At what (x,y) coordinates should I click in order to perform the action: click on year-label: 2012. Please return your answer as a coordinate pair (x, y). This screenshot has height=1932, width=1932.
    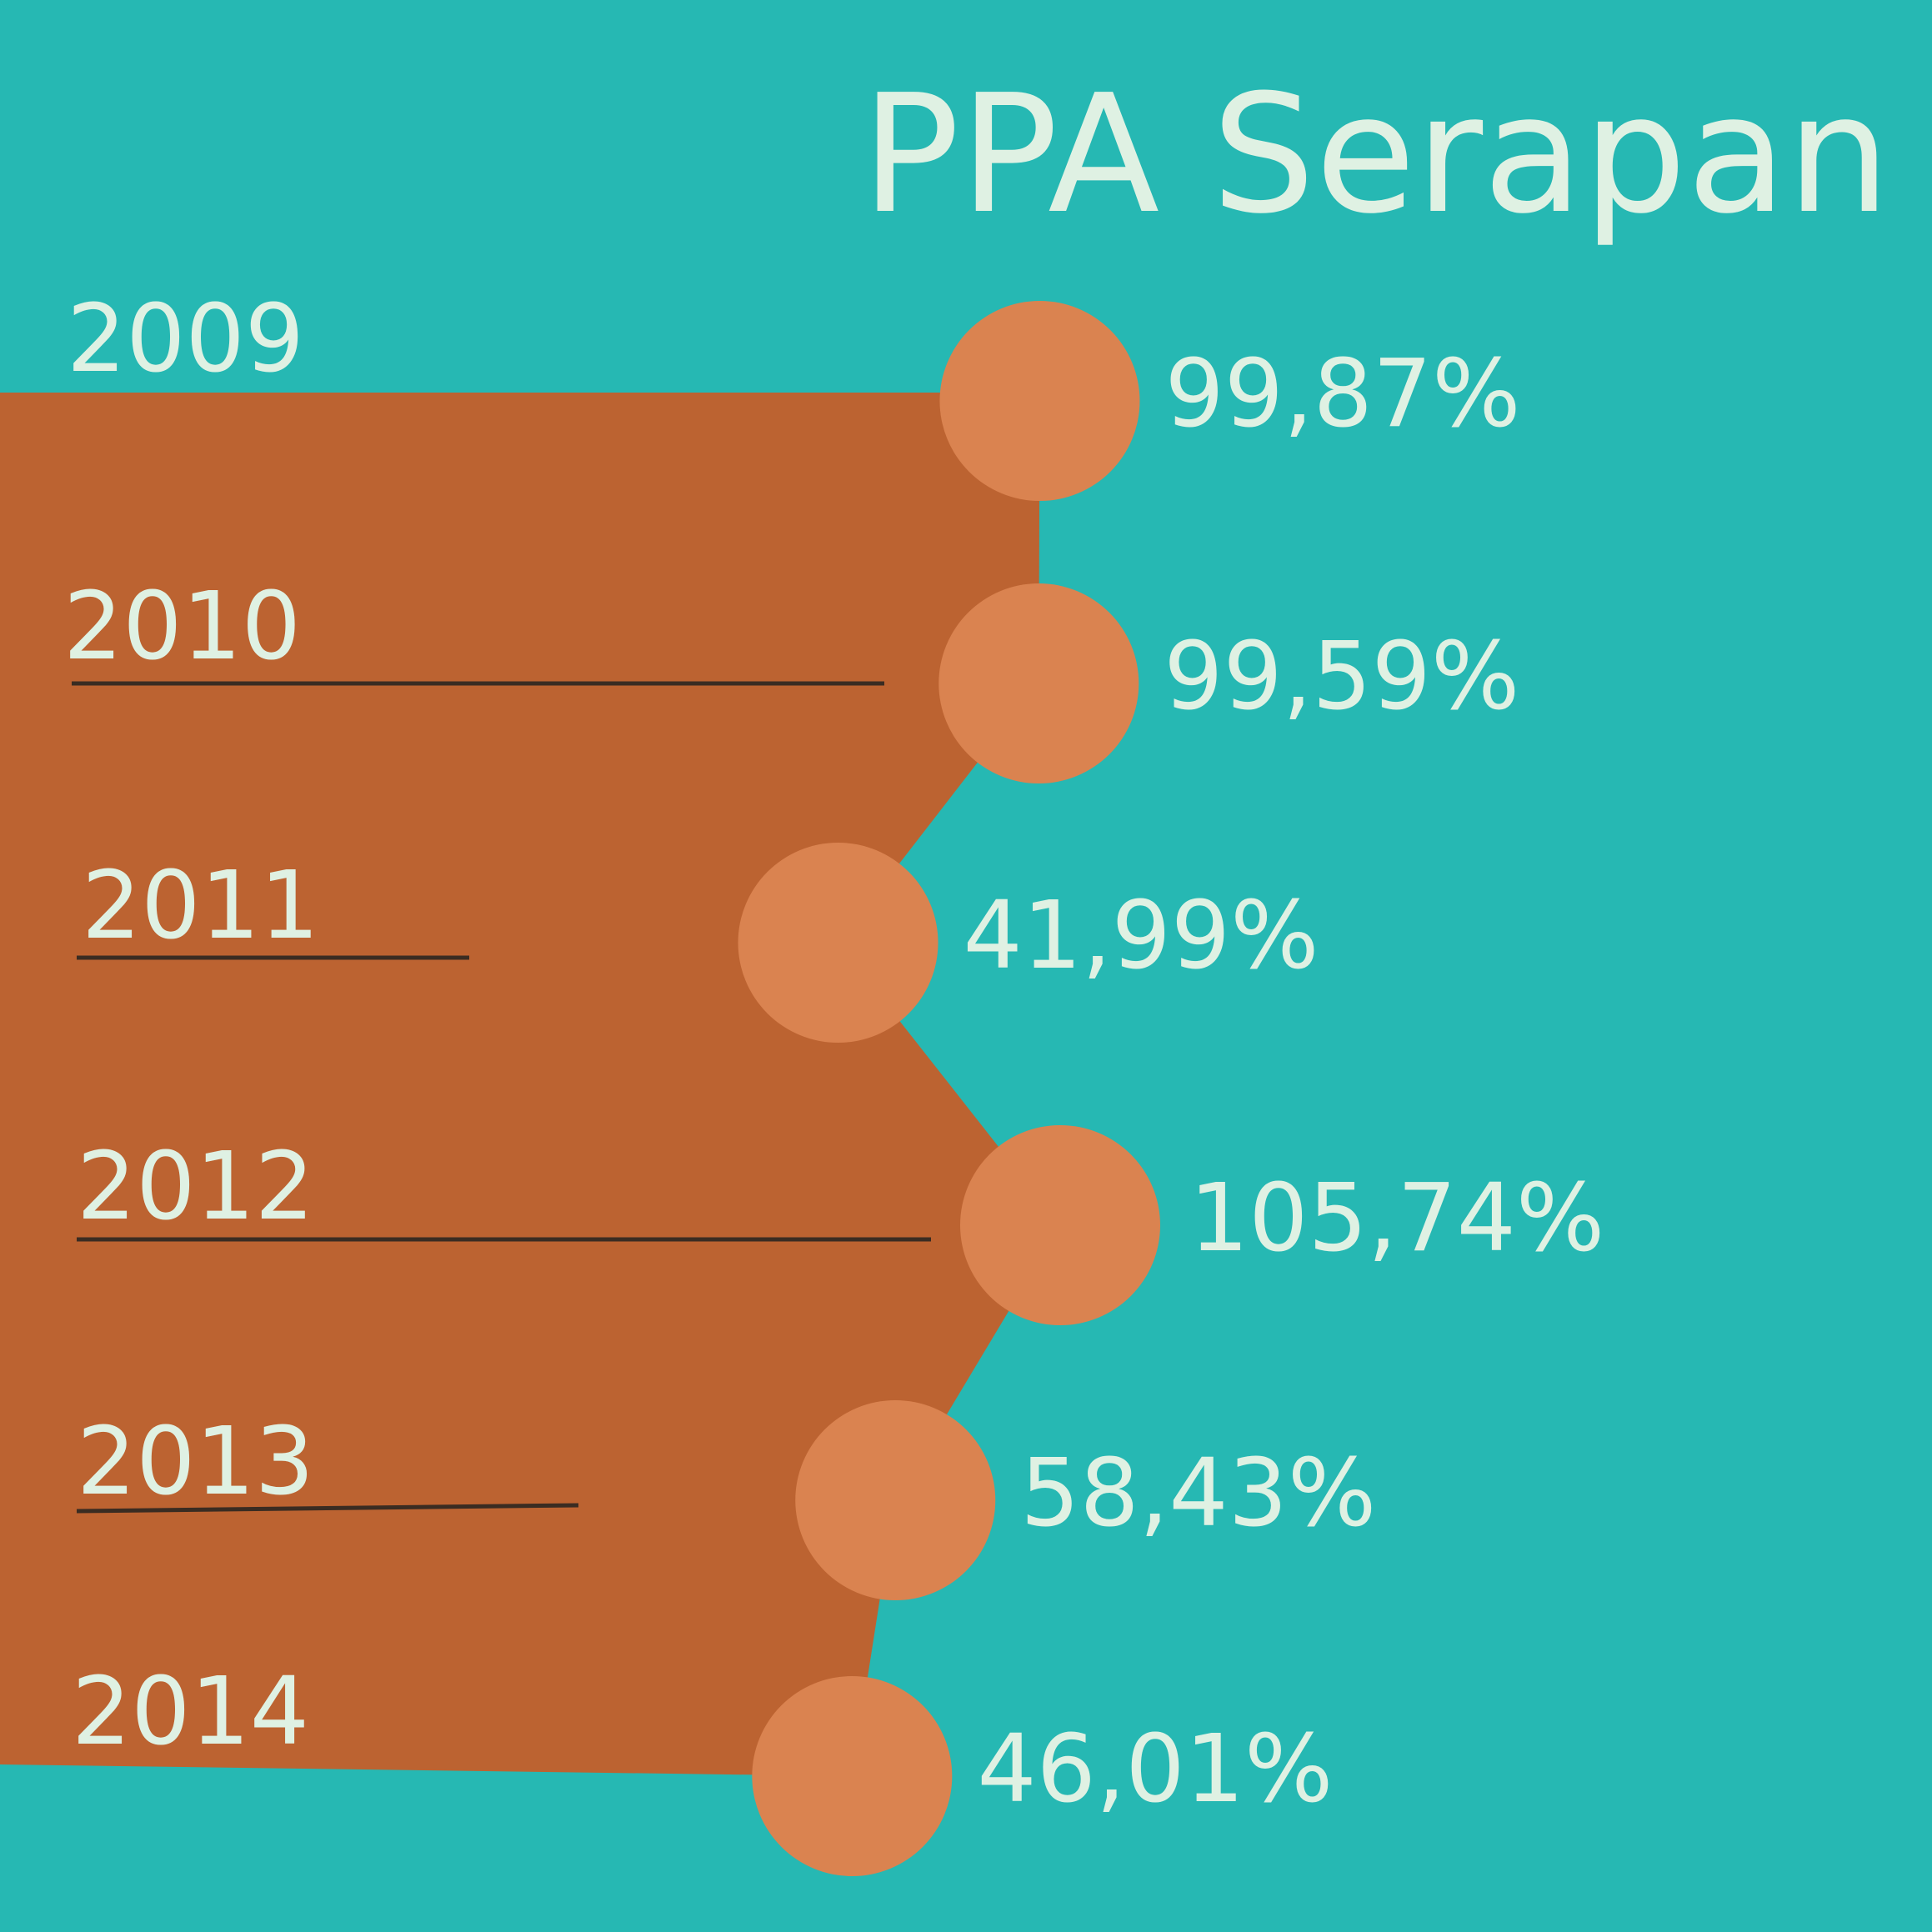
    Looking at the image, I should click on (196, 1187).